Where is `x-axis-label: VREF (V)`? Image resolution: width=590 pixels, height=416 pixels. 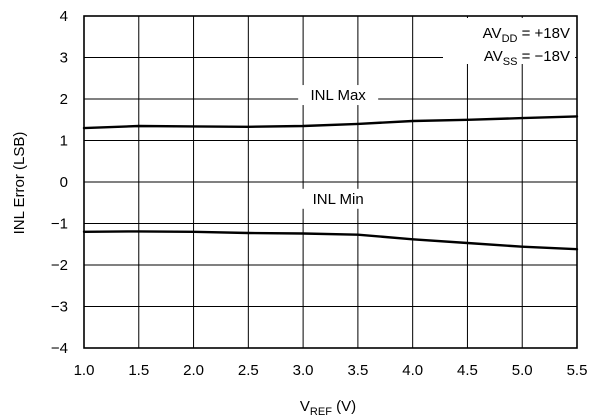 x-axis-label: VREF (V) is located at coordinates (328, 407).